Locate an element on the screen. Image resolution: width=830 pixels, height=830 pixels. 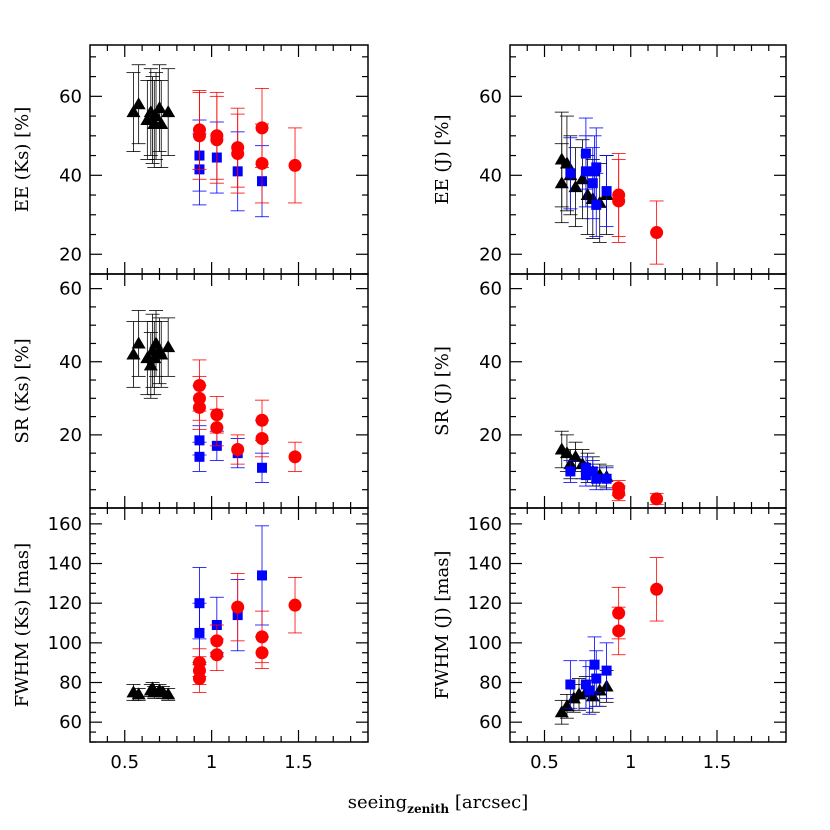
x-axis-title-main: seeing is located at coordinates (377, 802).